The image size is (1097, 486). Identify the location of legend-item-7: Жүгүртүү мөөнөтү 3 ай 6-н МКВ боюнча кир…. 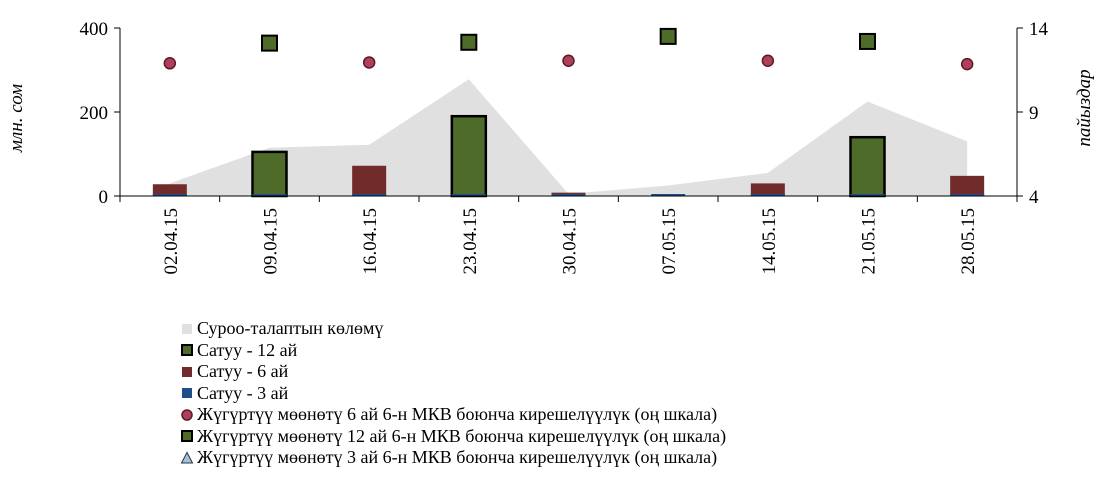
(453, 458).